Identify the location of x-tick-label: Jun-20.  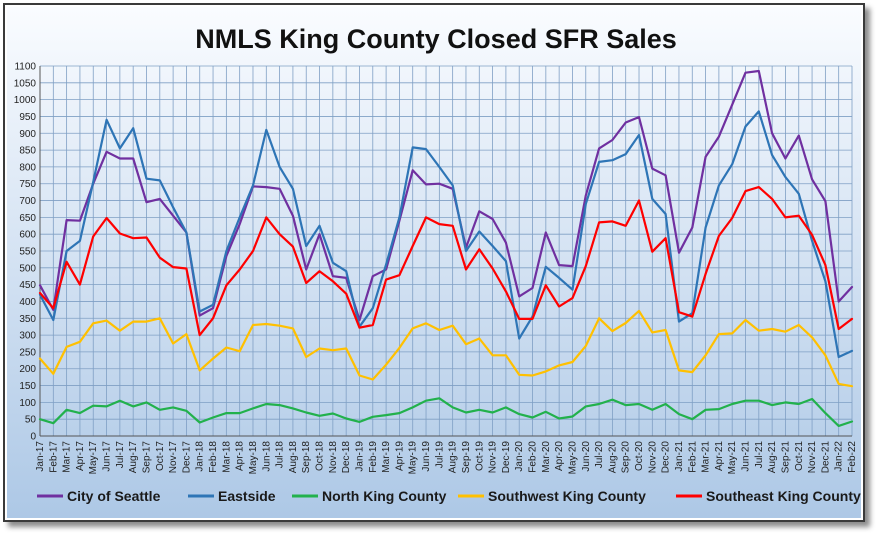
(586, 456).